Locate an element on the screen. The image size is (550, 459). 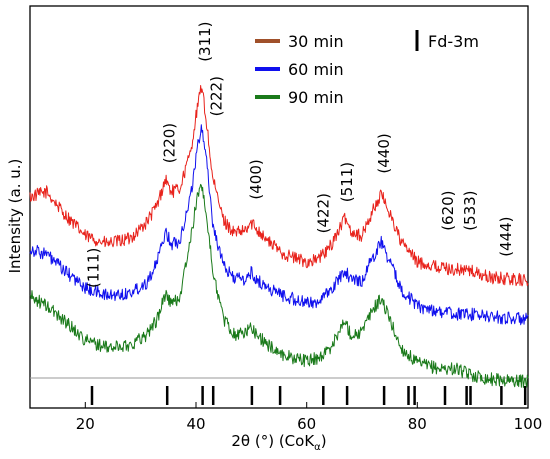
peak-label-220: (220) is located at coordinates (169, 143).